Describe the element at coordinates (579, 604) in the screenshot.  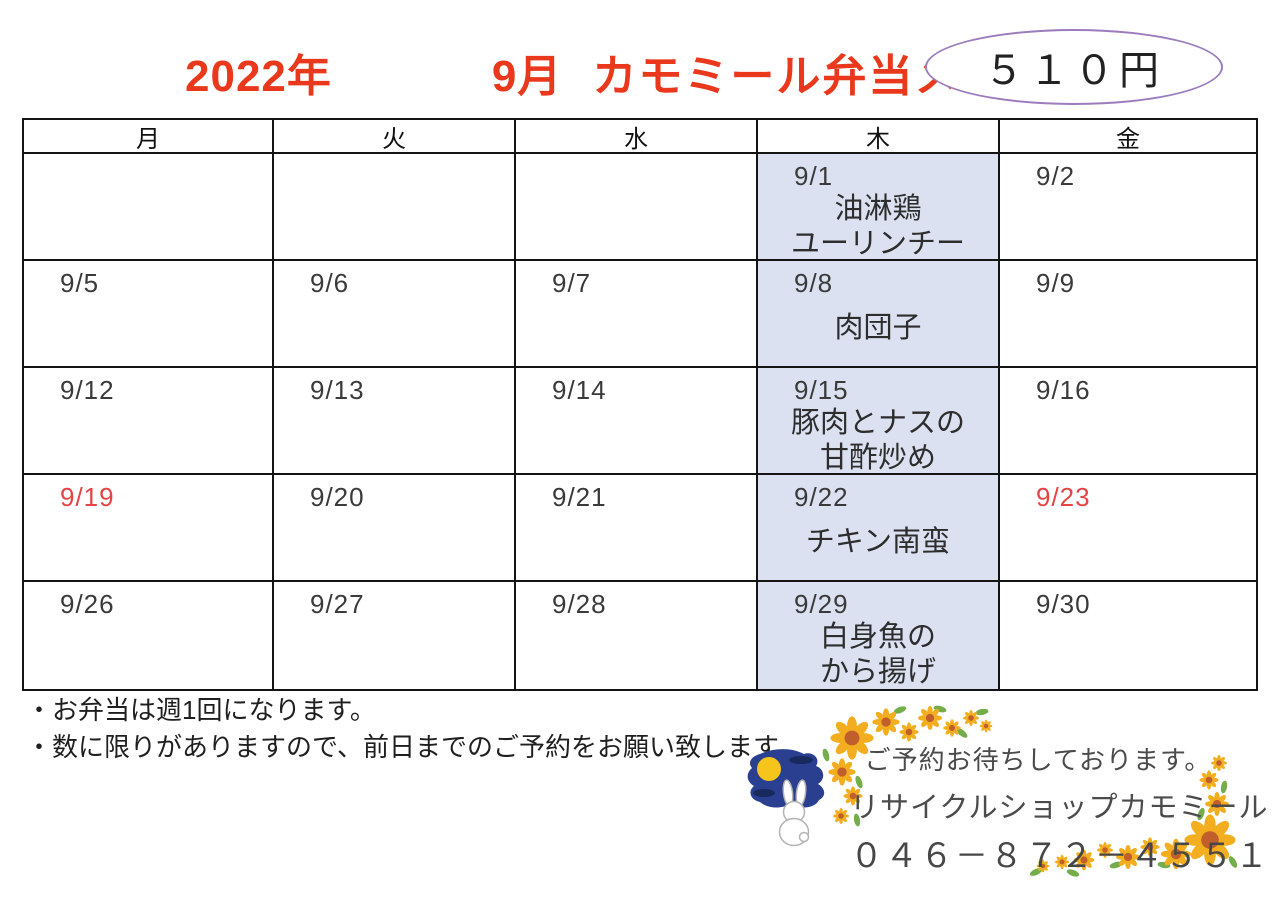
I see `date-label: 9/28` at that location.